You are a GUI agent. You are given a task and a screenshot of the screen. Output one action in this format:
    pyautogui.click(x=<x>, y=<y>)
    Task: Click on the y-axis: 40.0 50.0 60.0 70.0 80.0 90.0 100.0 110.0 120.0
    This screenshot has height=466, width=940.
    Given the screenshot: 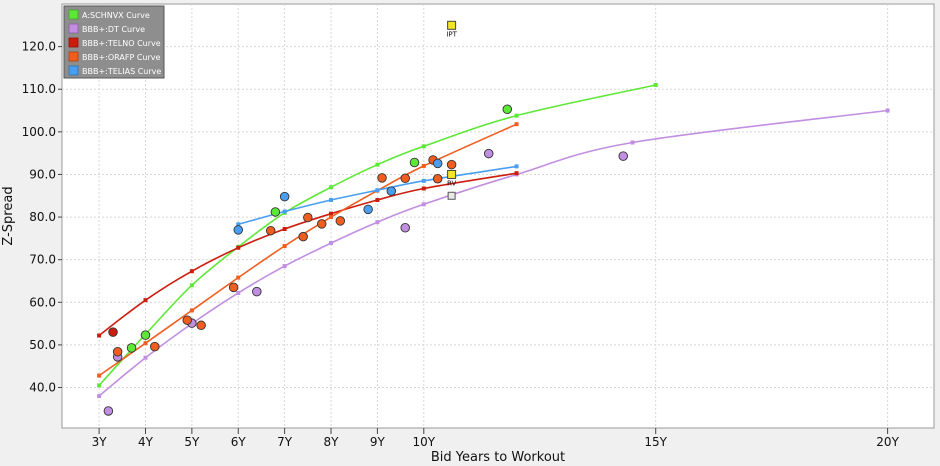 What is the action you would take?
    pyautogui.click(x=42, y=217)
    